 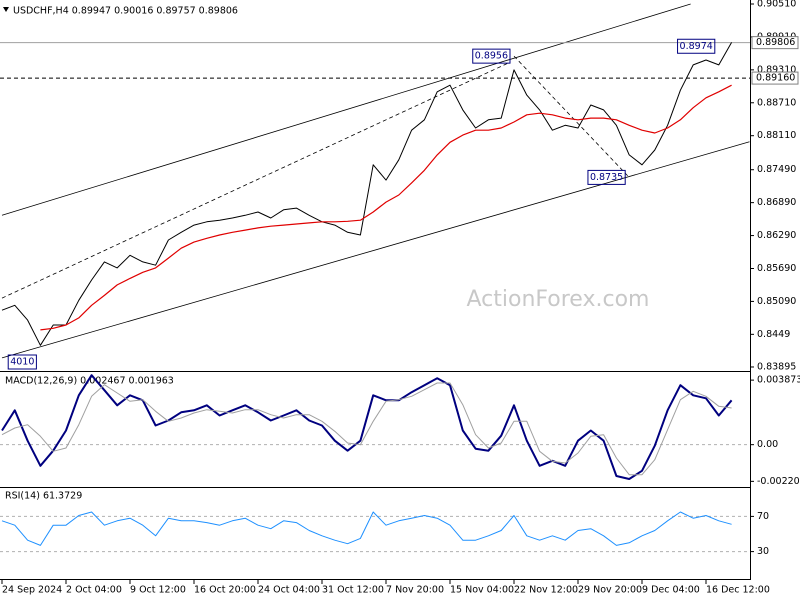 I want to click on y-tick-label: 0.88110, so click(x=776, y=135).